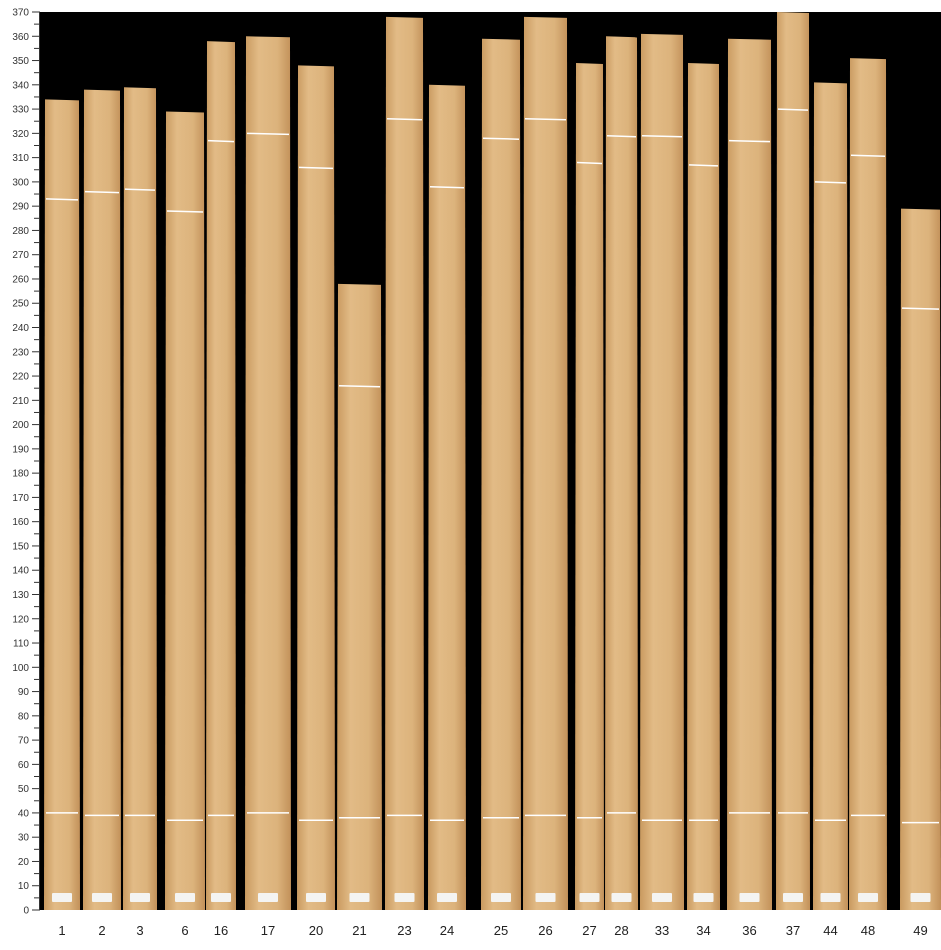  Describe the element at coordinates (830, 930) in the screenshot. I see `sample-label: 44` at that location.